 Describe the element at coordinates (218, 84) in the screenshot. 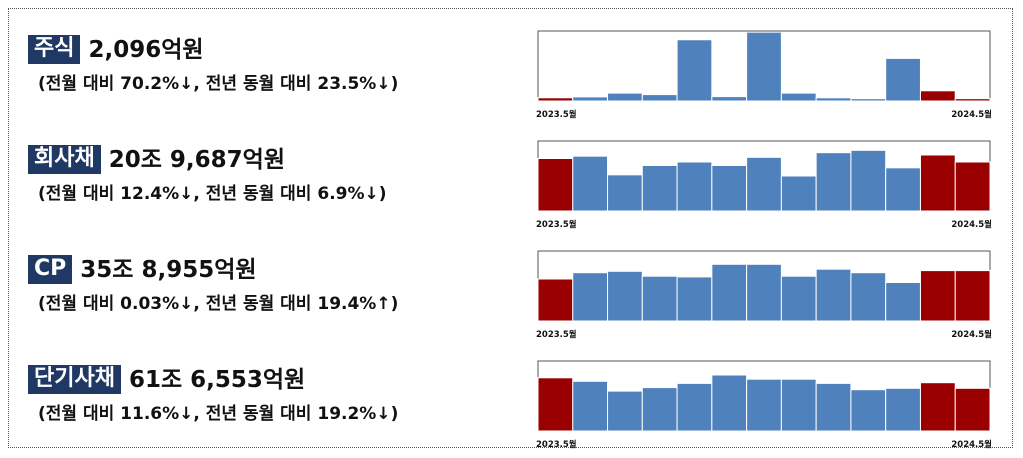

I see `change-text: (전월 대비 70.2%↓, 전년 동월 대비 23.5%↓)` at that location.